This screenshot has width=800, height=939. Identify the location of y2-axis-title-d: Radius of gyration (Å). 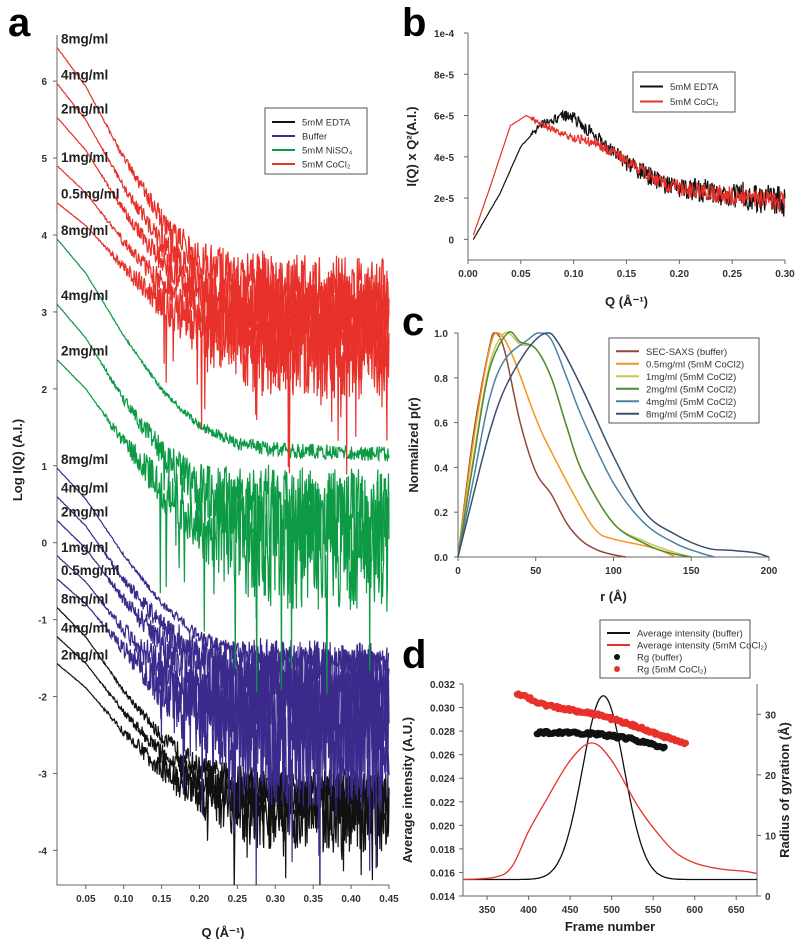
(784, 790).